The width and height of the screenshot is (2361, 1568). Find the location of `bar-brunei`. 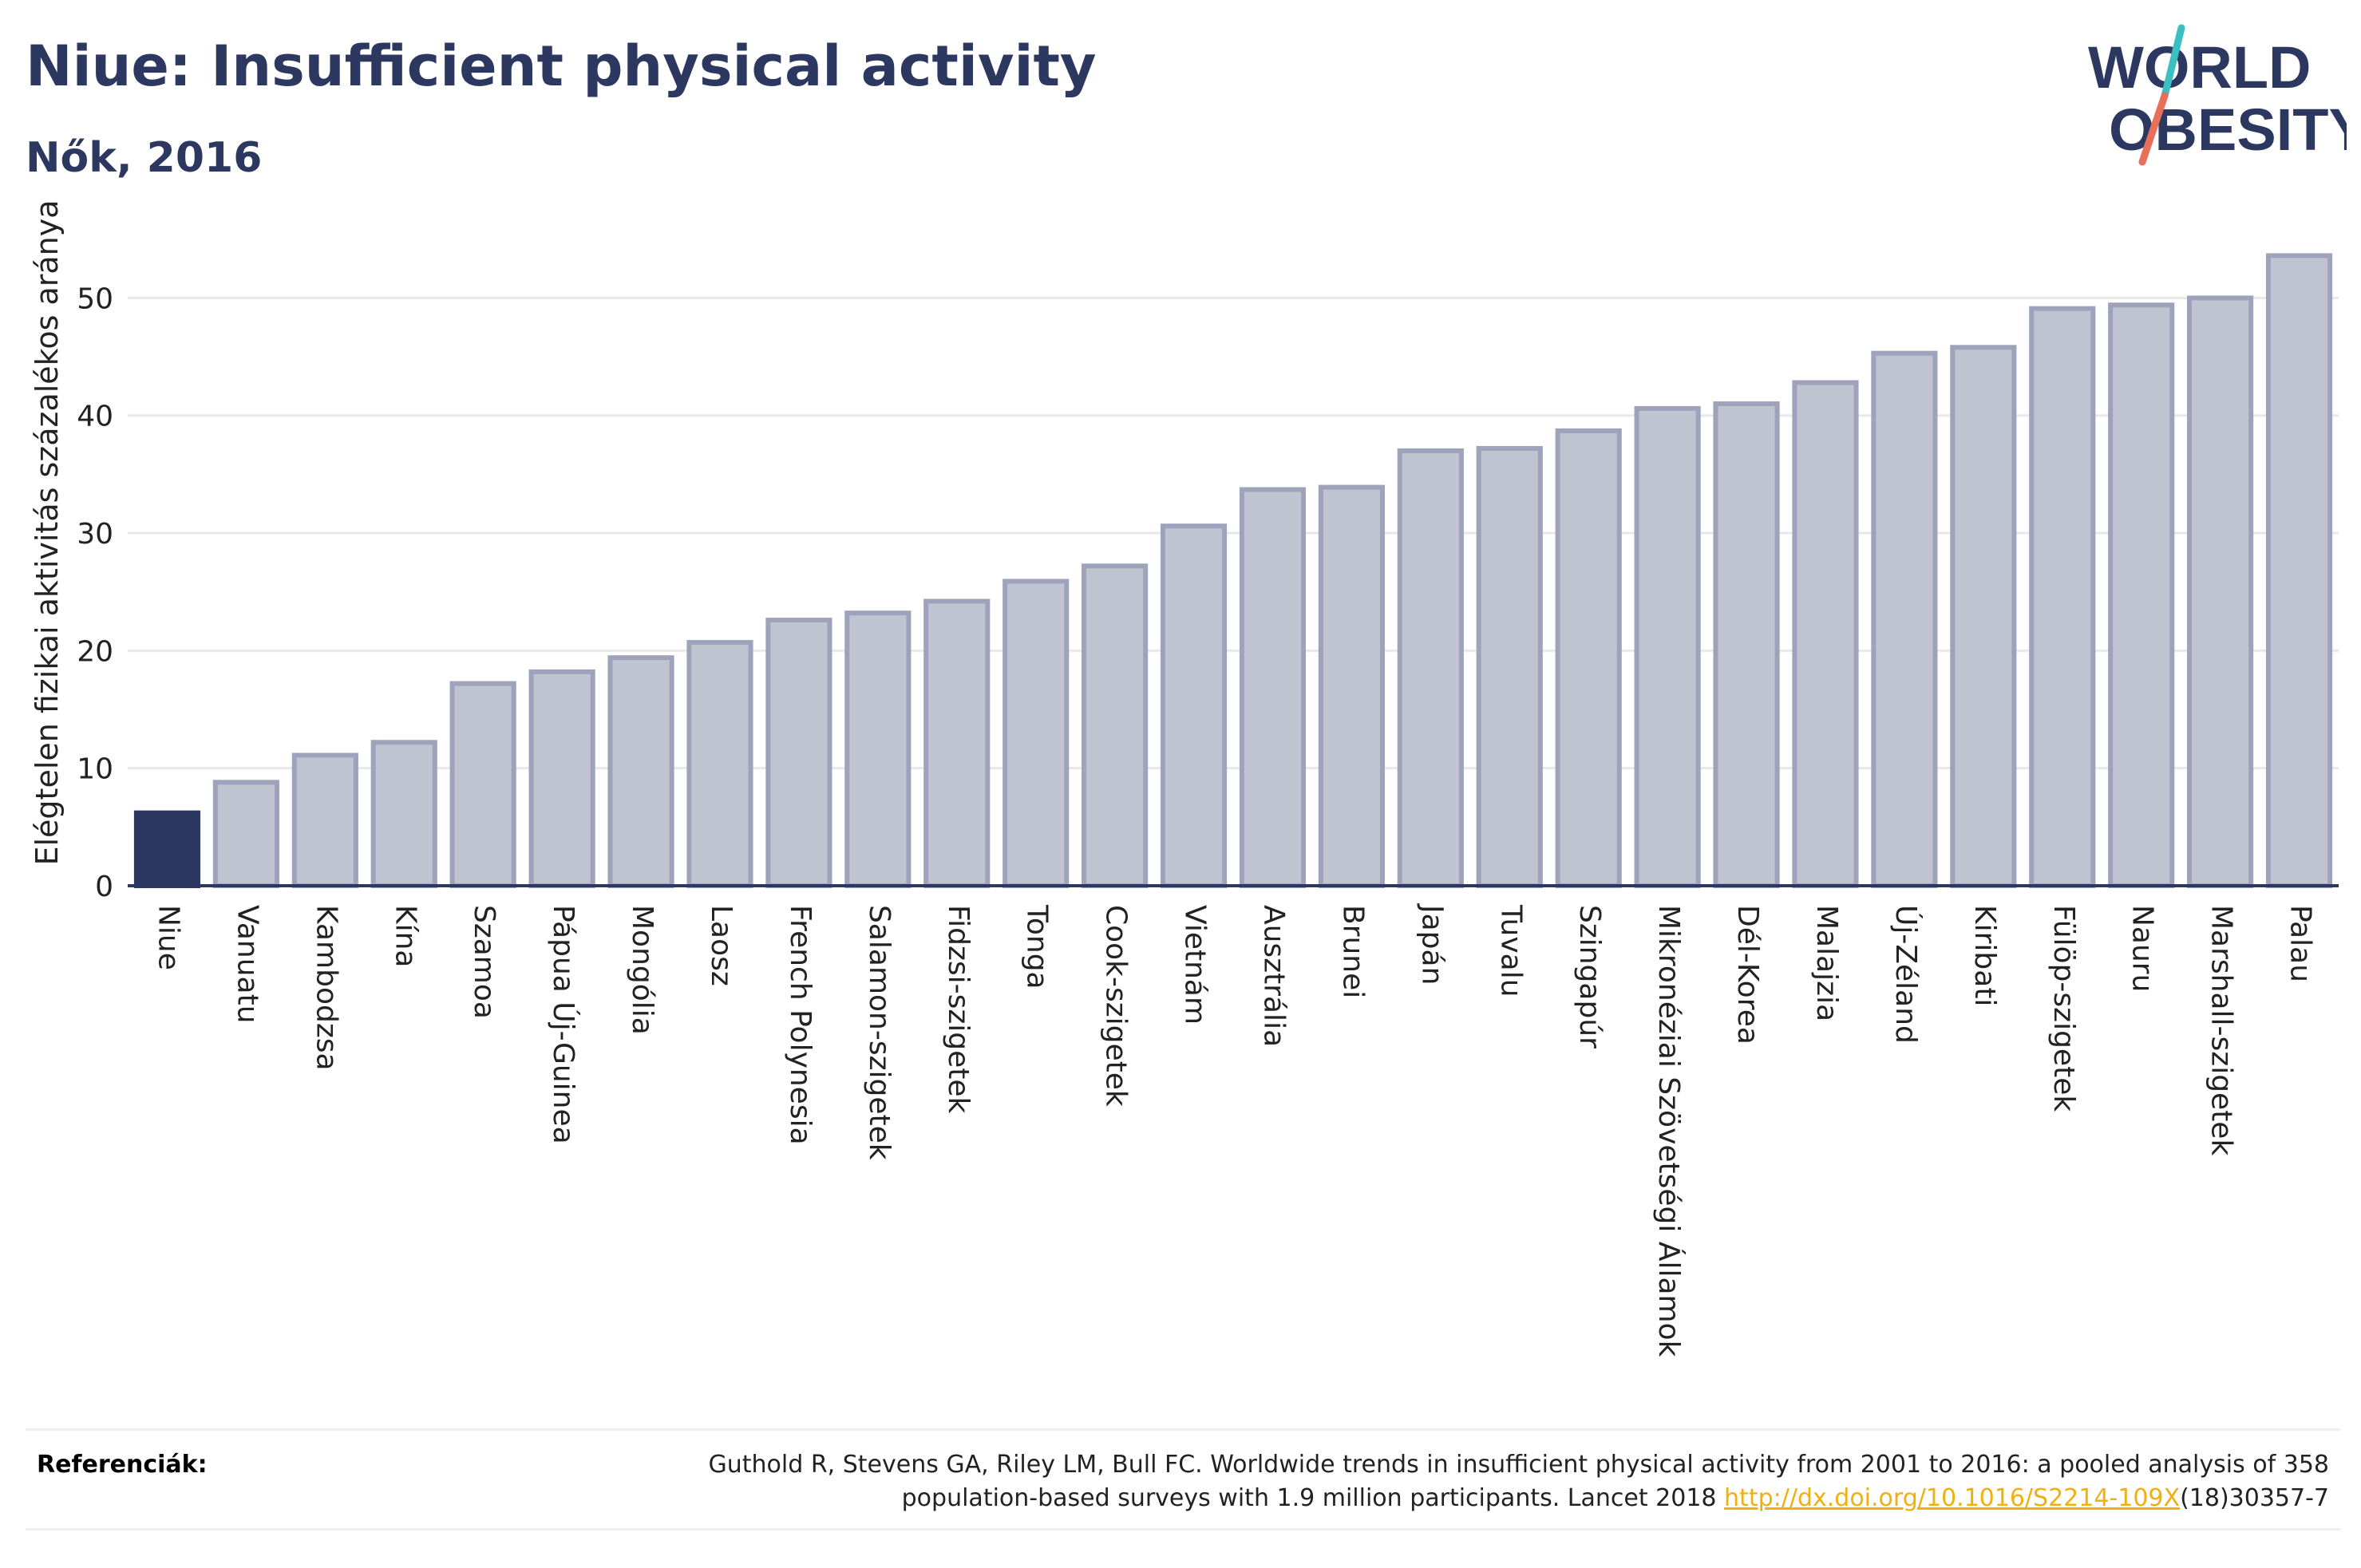

bar-brunei is located at coordinates (1351, 686).